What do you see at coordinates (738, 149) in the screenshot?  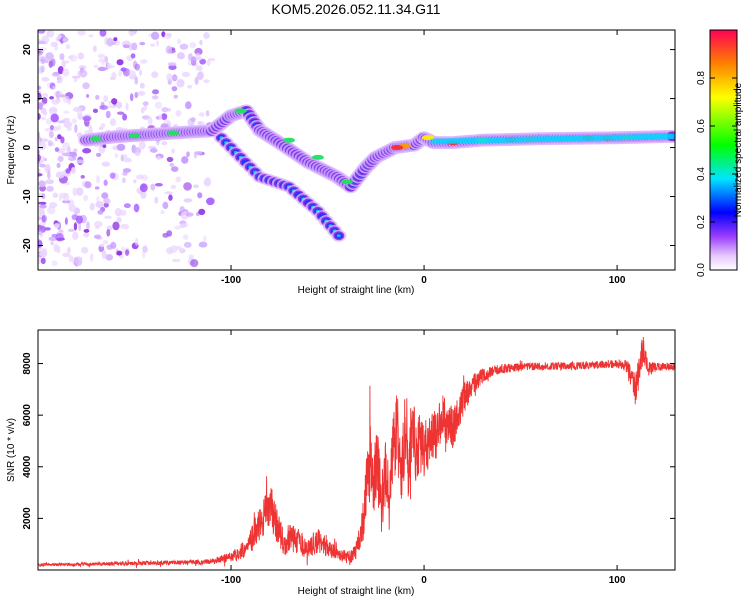 I see `colorbar-label: Normalized spectral amplitude` at bounding box center [738, 149].